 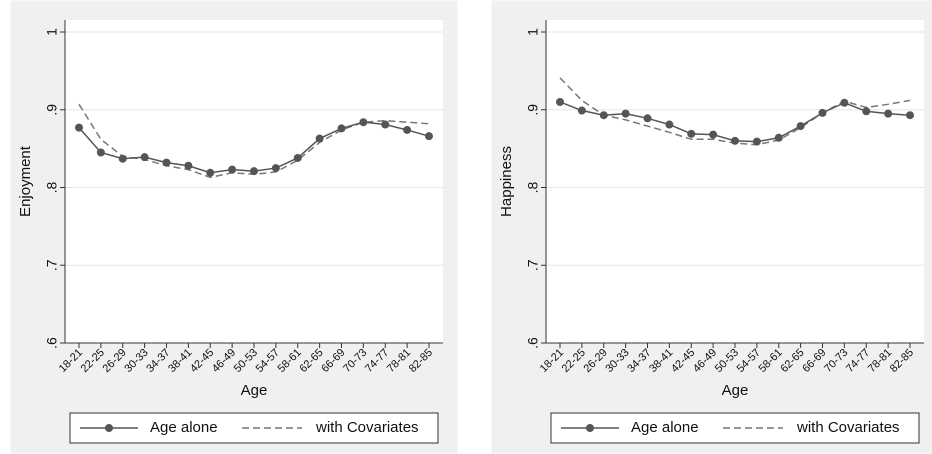 What do you see at coordinates (506, 181) in the screenshot?
I see `y-axis-title: Happiness` at bounding box center [506, 181].